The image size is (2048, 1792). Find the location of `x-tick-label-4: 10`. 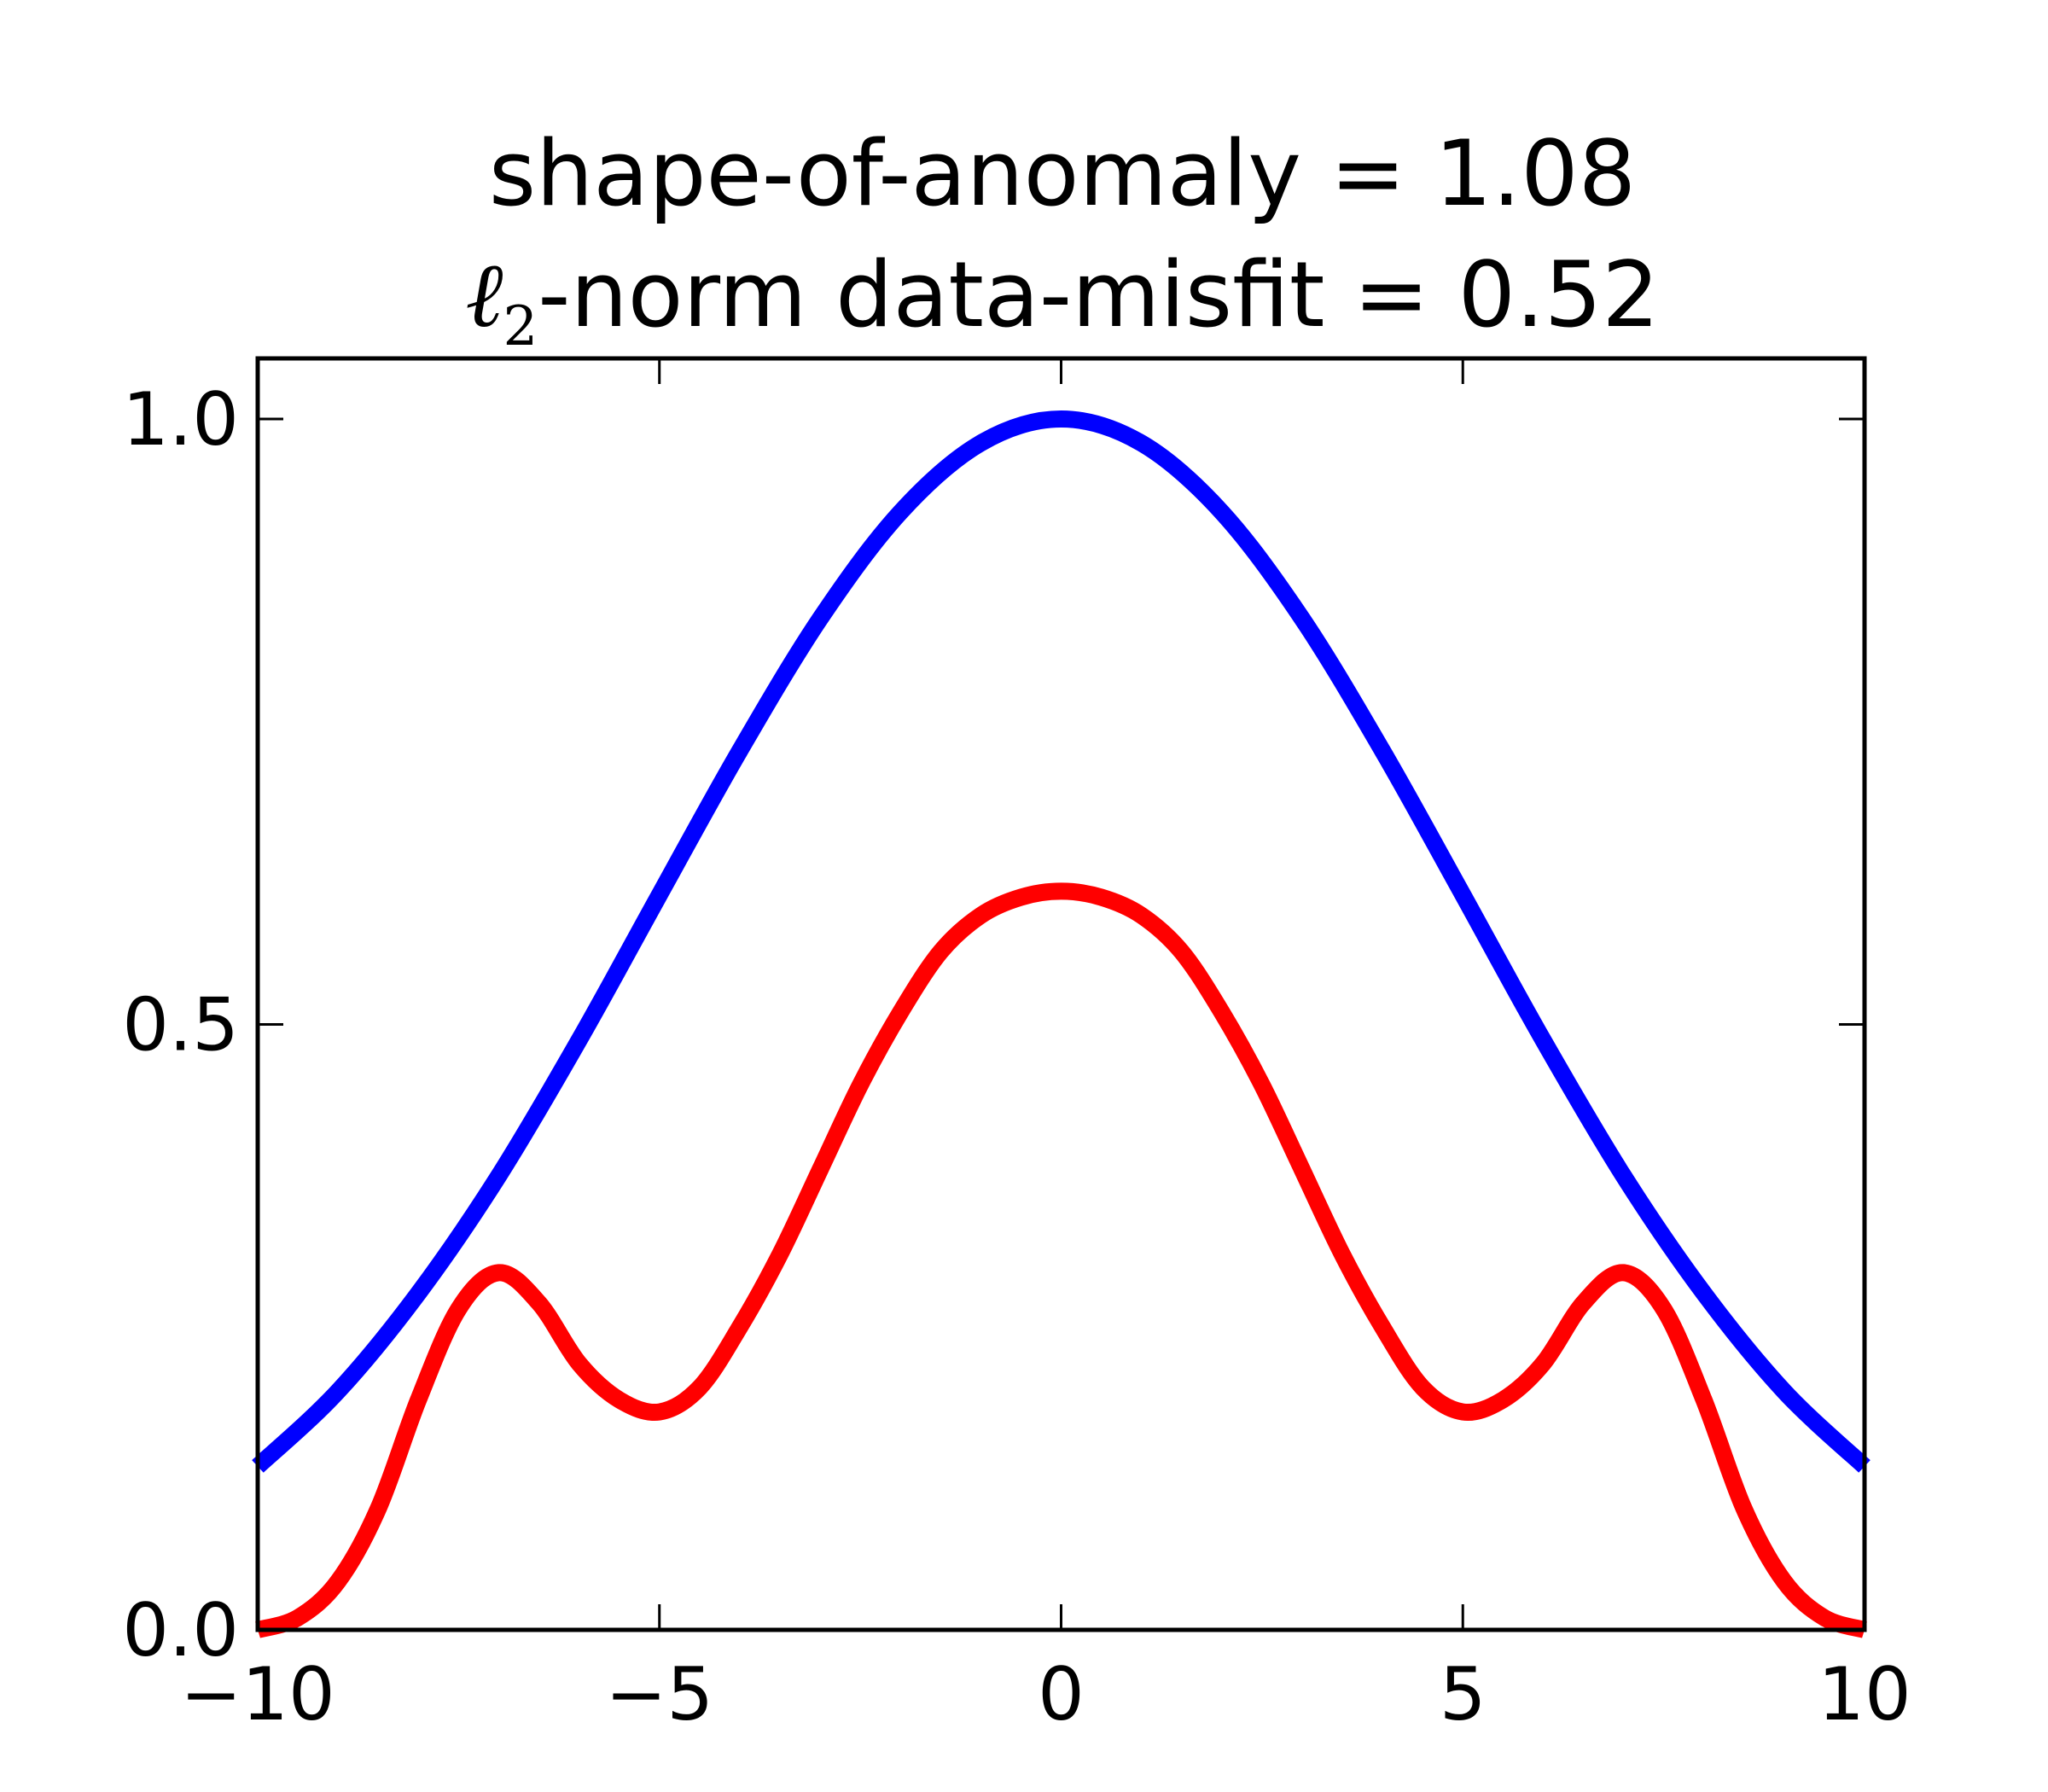

x-tick-label-4: 10 is located at coordinates (1865, 1694).